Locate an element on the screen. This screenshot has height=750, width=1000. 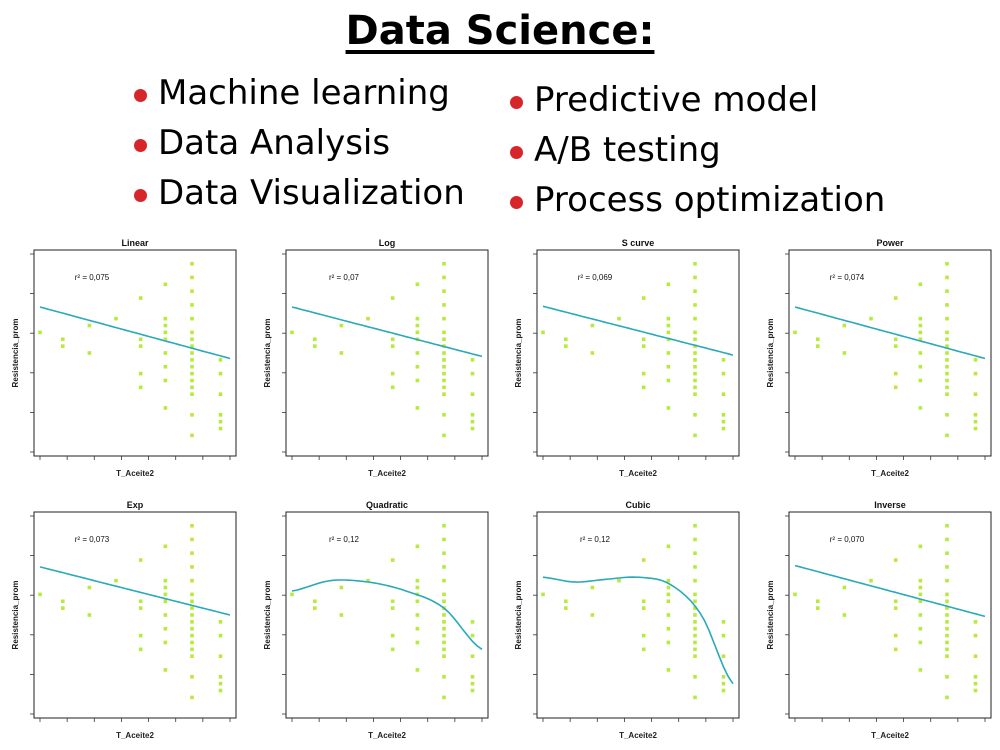
bullet-label: Data Visualization is located at coordinates (311, 193).